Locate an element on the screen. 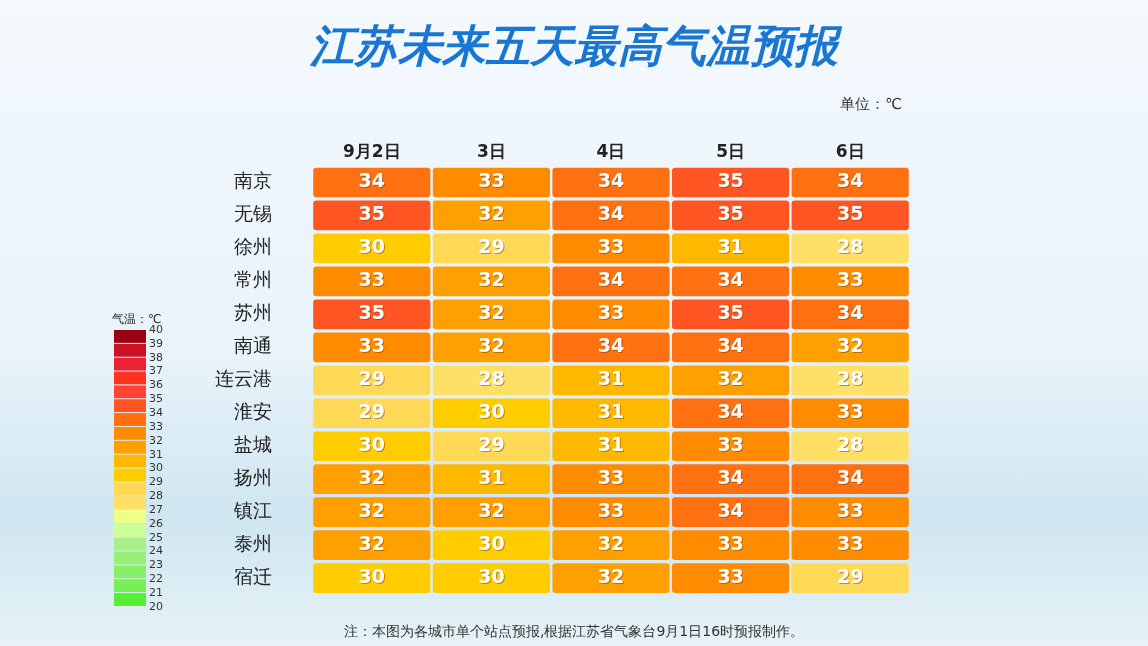 The height and width of the screenshot is (646, 1148). y-tick-label: 宿迁 is located at coordinates (253, 576).